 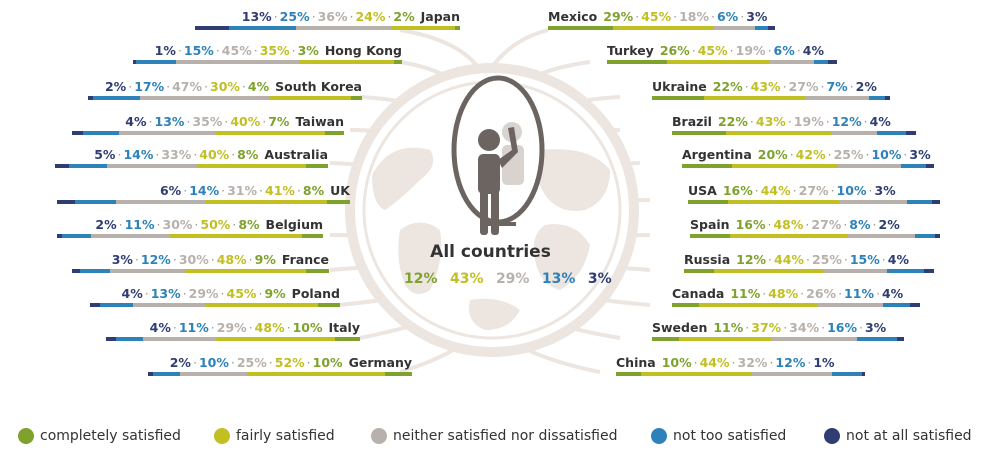 What do you see at coordinates (505, 436) in the screenshot?
I see `legend-label: neither satisfied nor dissatisfied` at bounding box center [505, 436].